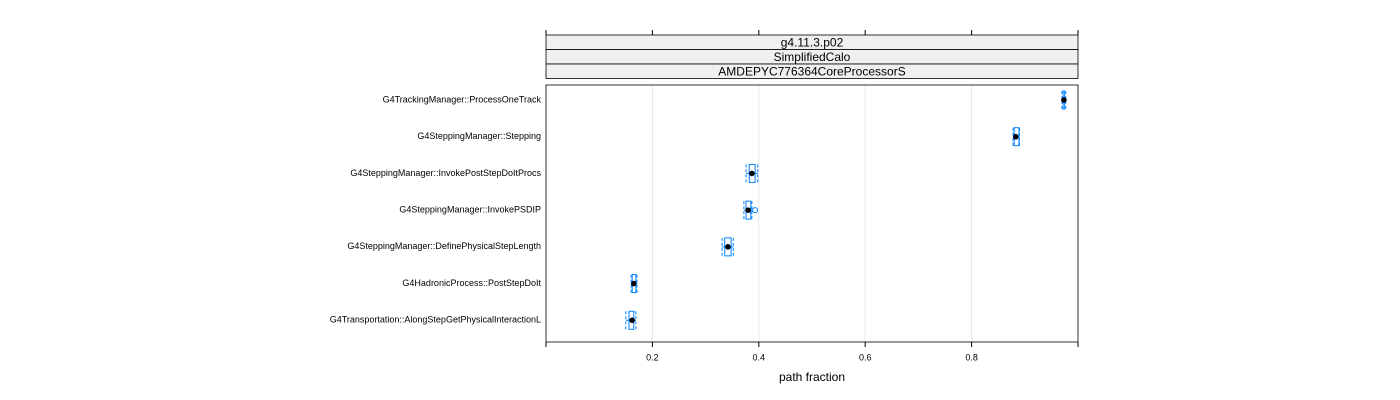 This screenshot has height=400, width=1400. Describe the element at coordinates (971, 357) in the screenshot. I see `x-tick-label: 0.8` at that location.